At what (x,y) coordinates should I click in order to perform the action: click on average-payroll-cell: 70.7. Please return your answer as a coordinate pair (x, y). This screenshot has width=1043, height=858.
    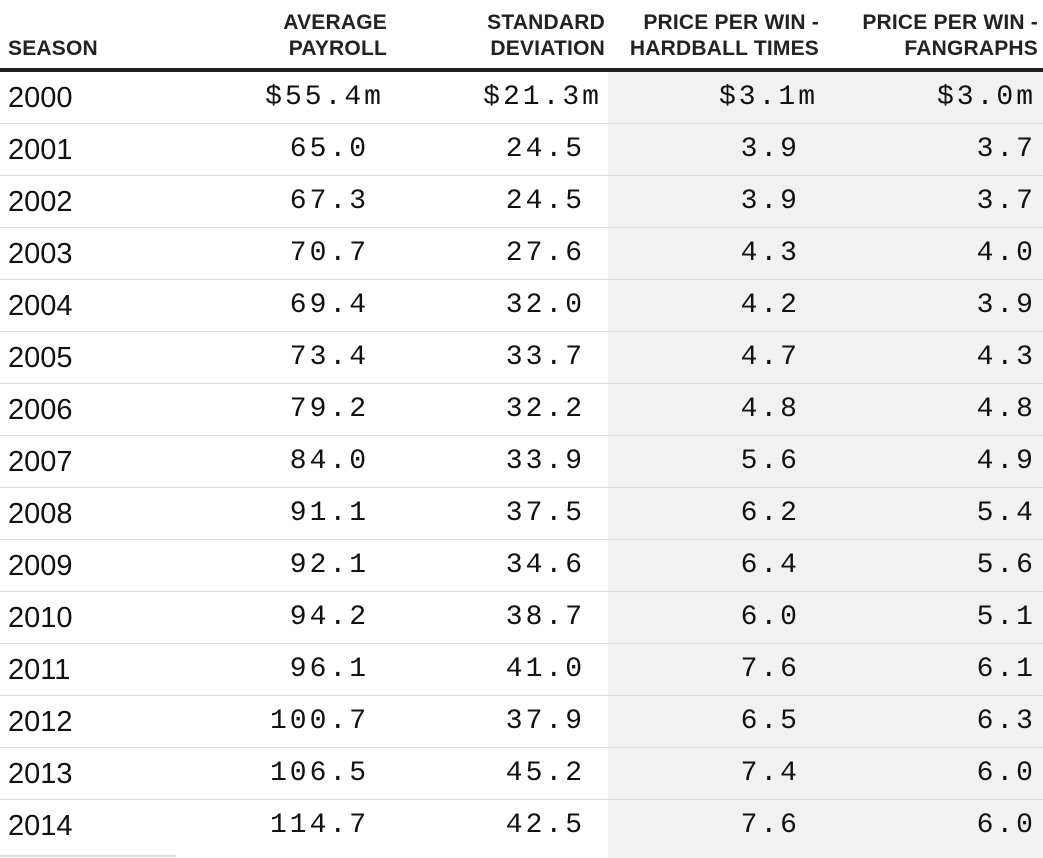
    Looking at the image, I should click on (329, 253).